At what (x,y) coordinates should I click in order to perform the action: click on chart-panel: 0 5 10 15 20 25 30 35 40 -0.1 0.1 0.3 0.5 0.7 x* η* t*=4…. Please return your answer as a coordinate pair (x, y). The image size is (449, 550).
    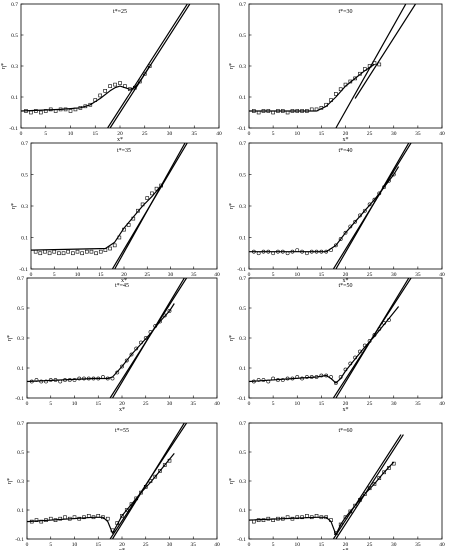
    Looking at the image, I should click on (113, 344).